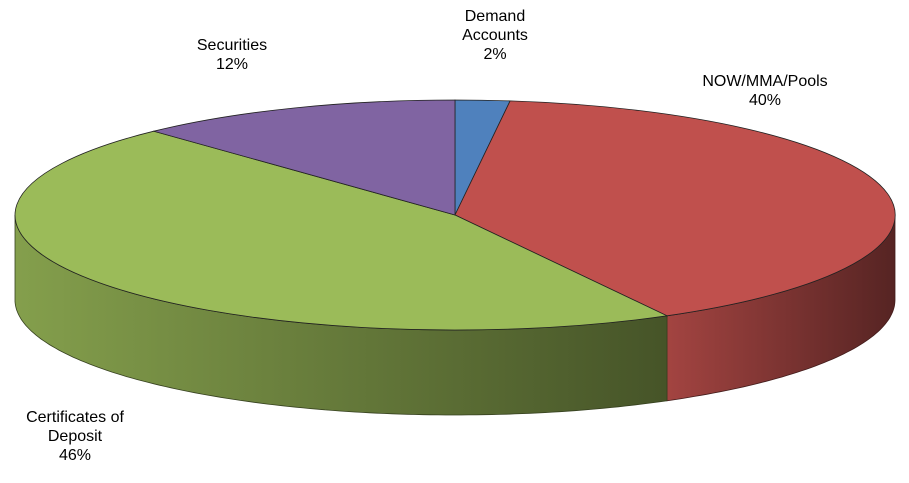 This screenshot has width=909, height=483. What do you see at coordinates (232, 64) in the screenshot?
I see `value-label: 12%` at bounding box center [232, 64].